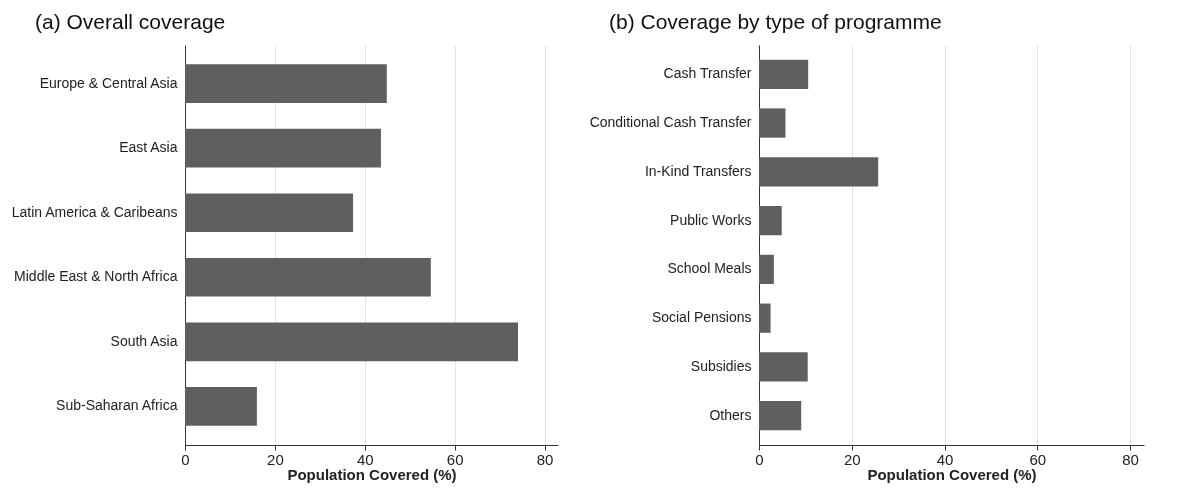 This screenshot has width=1192, height=493. Describe the element at coordinates (670, 122) in the screenshot. I see `y-tick-label: Conditional Cash Transfer` at that location.